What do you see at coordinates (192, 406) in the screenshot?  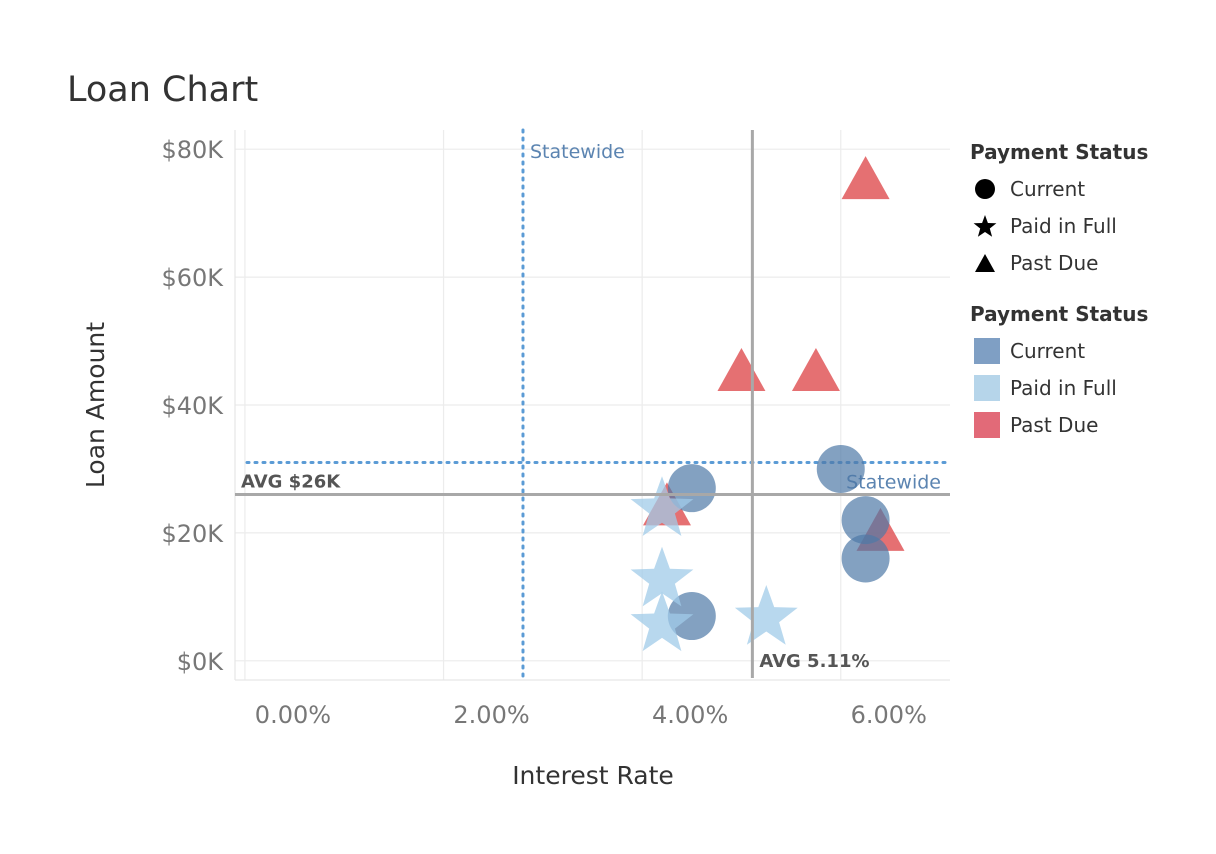 I see `y-tick-label: $40K` at bounding box center [192, 406].